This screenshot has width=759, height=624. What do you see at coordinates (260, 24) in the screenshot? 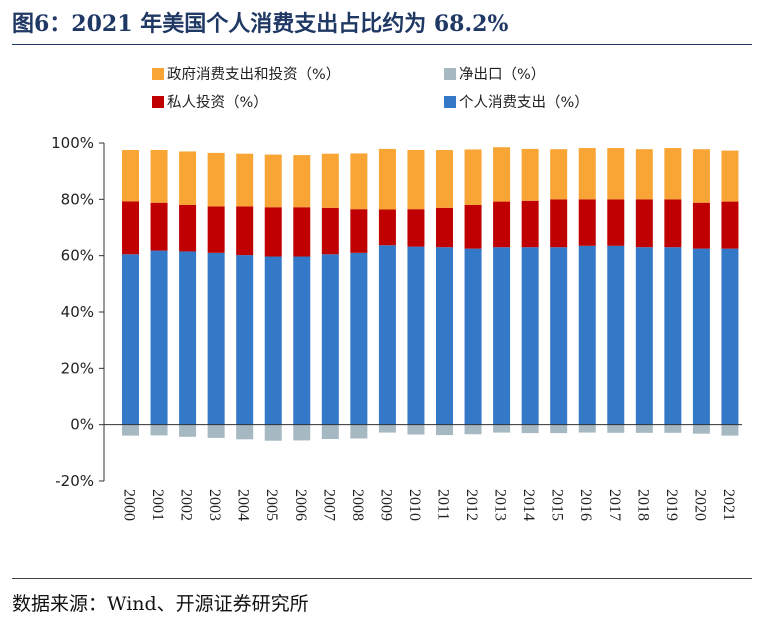
I see `chart-title: 图6：2021 年美国个人消费支出占比约为 68.2%` at bounding box center [260, 24].